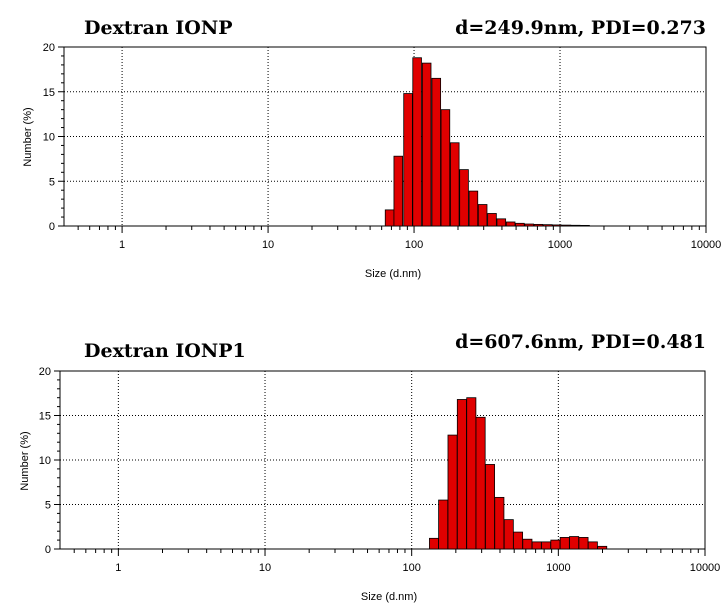 The image size is (728, 606). What do you see at coordinates (28, 136) in the screenshot?
I see `chart-1-y-axis-label: Number (%)` at bounding box center [28, 136].